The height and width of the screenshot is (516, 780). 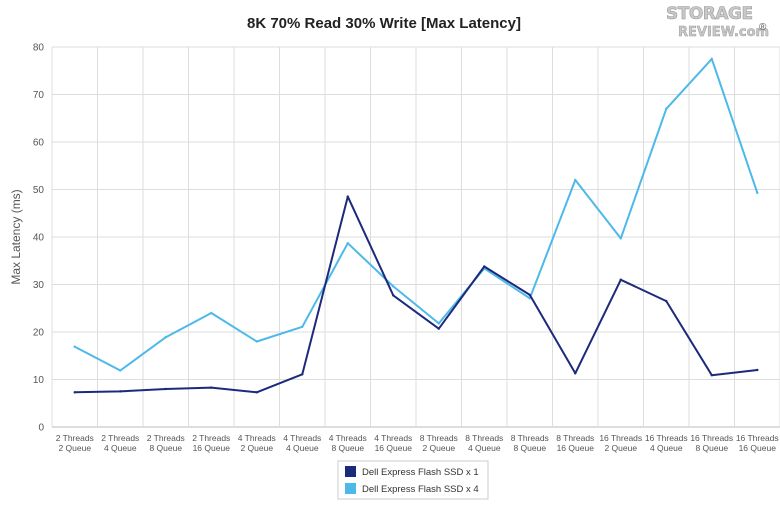 I want to click on x-tick-label: 2 Threads 2 Queue, so click(x=75, y=443).